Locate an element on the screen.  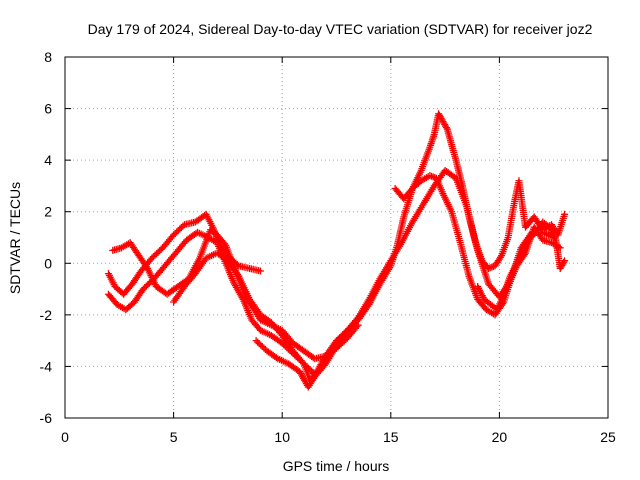
y-tick-label: 0 is located at coordinates (48, 263).